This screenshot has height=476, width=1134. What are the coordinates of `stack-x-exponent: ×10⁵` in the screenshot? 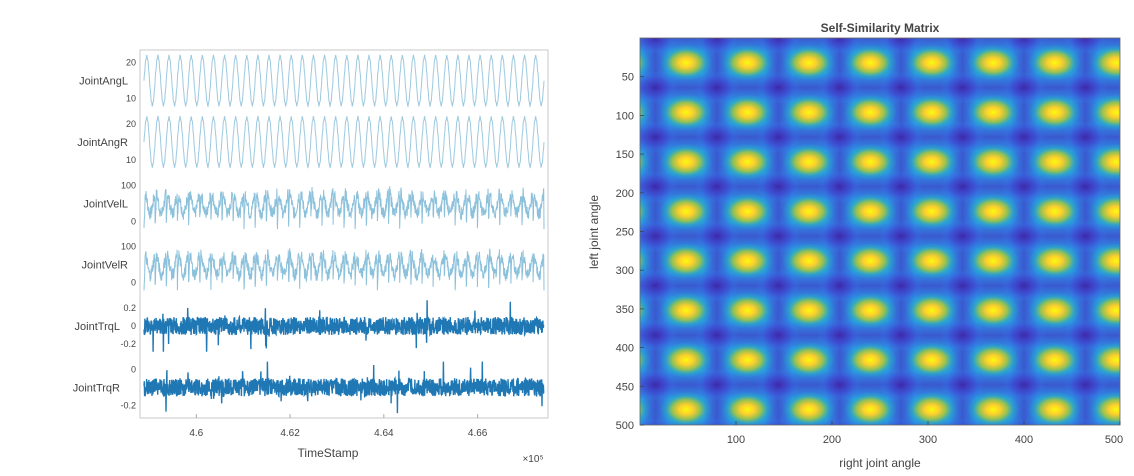 It's located at (532, 459).